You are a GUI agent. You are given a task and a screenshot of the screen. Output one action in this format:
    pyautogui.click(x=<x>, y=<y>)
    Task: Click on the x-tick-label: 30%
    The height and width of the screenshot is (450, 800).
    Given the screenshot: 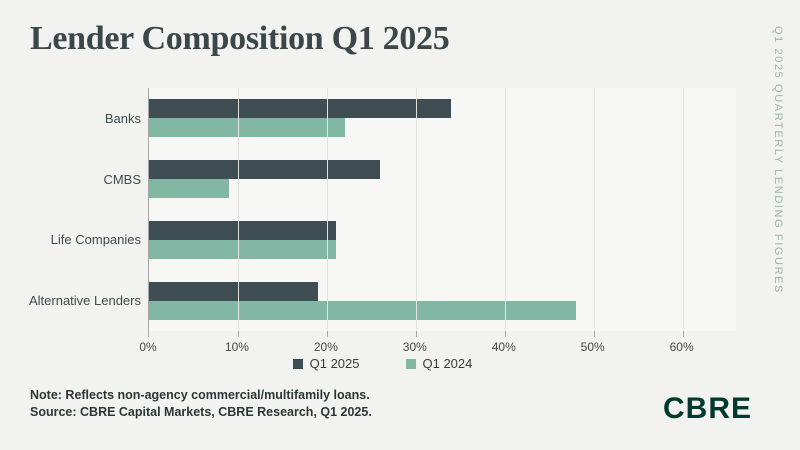 What is the action you would take?
    pyautogui.click(x=414, y=347)
    